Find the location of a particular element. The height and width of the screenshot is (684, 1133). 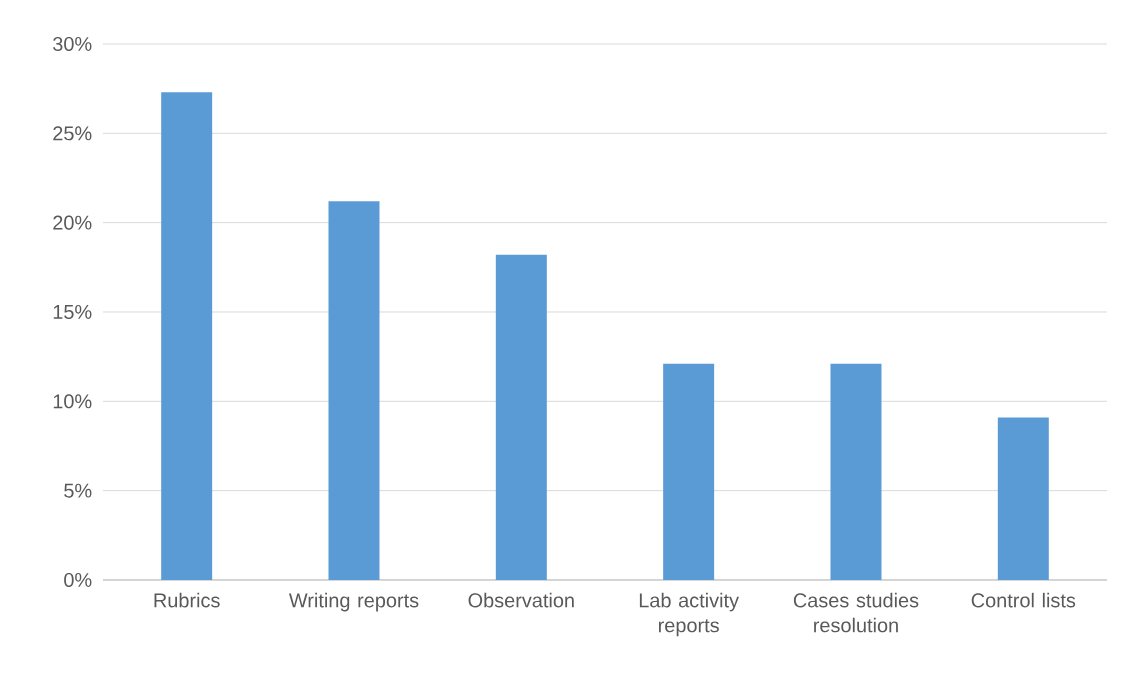

y-tick-label: 30% is located at coordinates (72, 44).